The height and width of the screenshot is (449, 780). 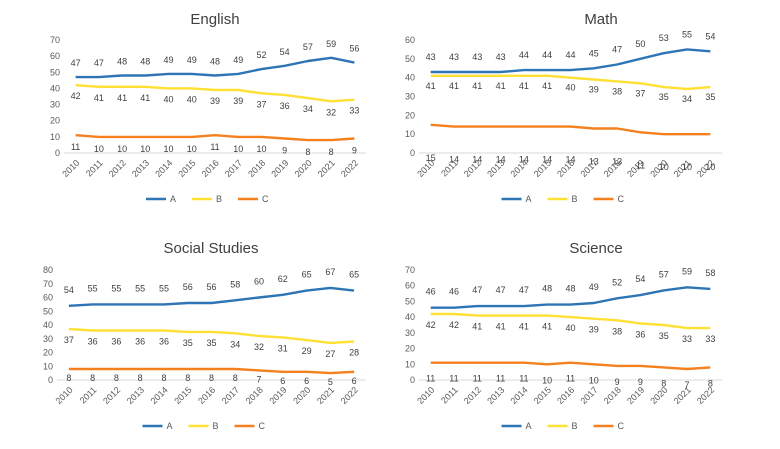 I want to click on x-tick-label: 2021, so click(x=325, y=395).